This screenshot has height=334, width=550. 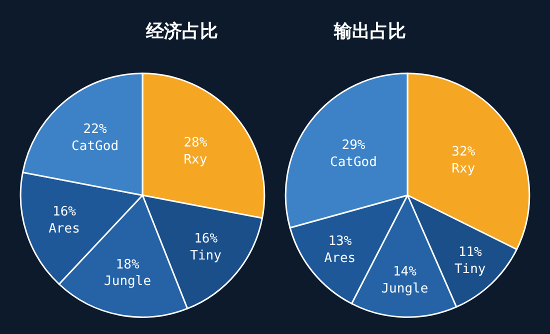 What do you see at coordinates (340, 242) in the screenshot?
I see `data-label: 13%` at bounding box center [340, 242].